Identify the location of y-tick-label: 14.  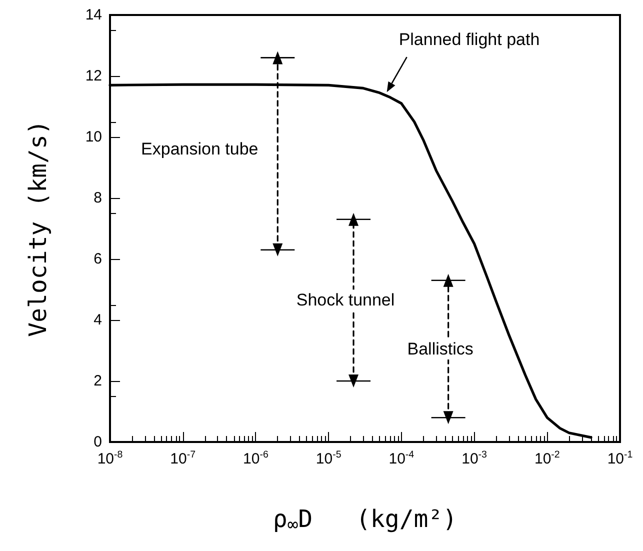
(93, 15).